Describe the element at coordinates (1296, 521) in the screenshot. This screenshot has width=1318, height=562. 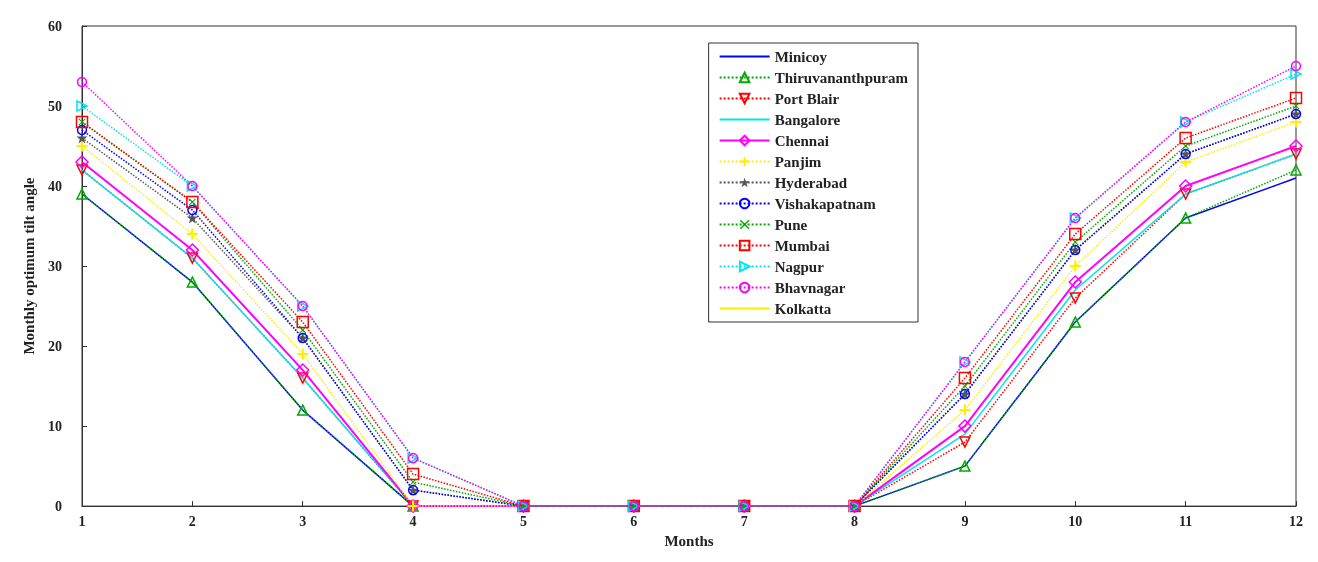
I see `x-tick-label: 12` at that location.